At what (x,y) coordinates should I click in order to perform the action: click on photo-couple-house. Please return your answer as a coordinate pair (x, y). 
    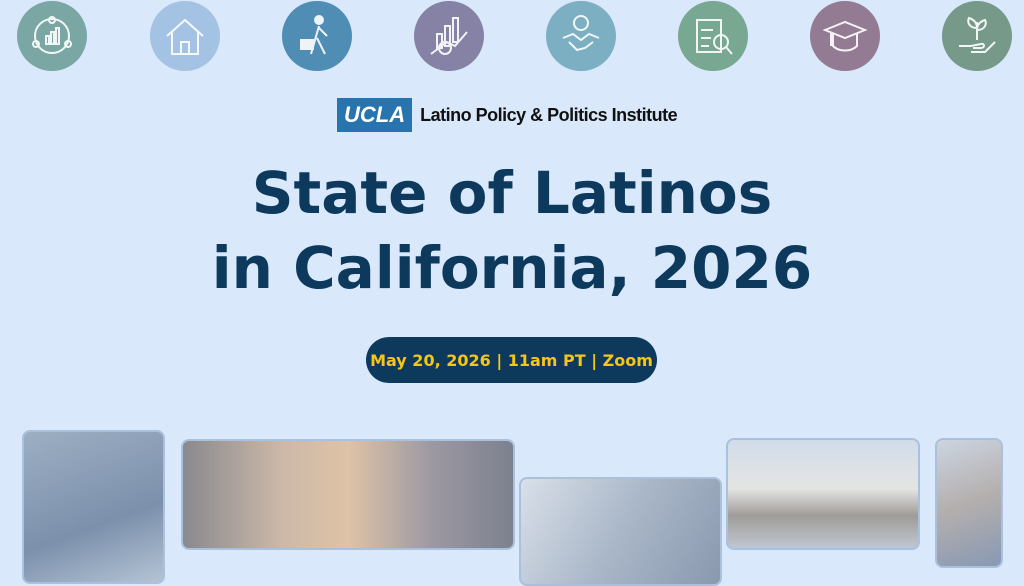
    Looking at the image, I should click on (823, 494).